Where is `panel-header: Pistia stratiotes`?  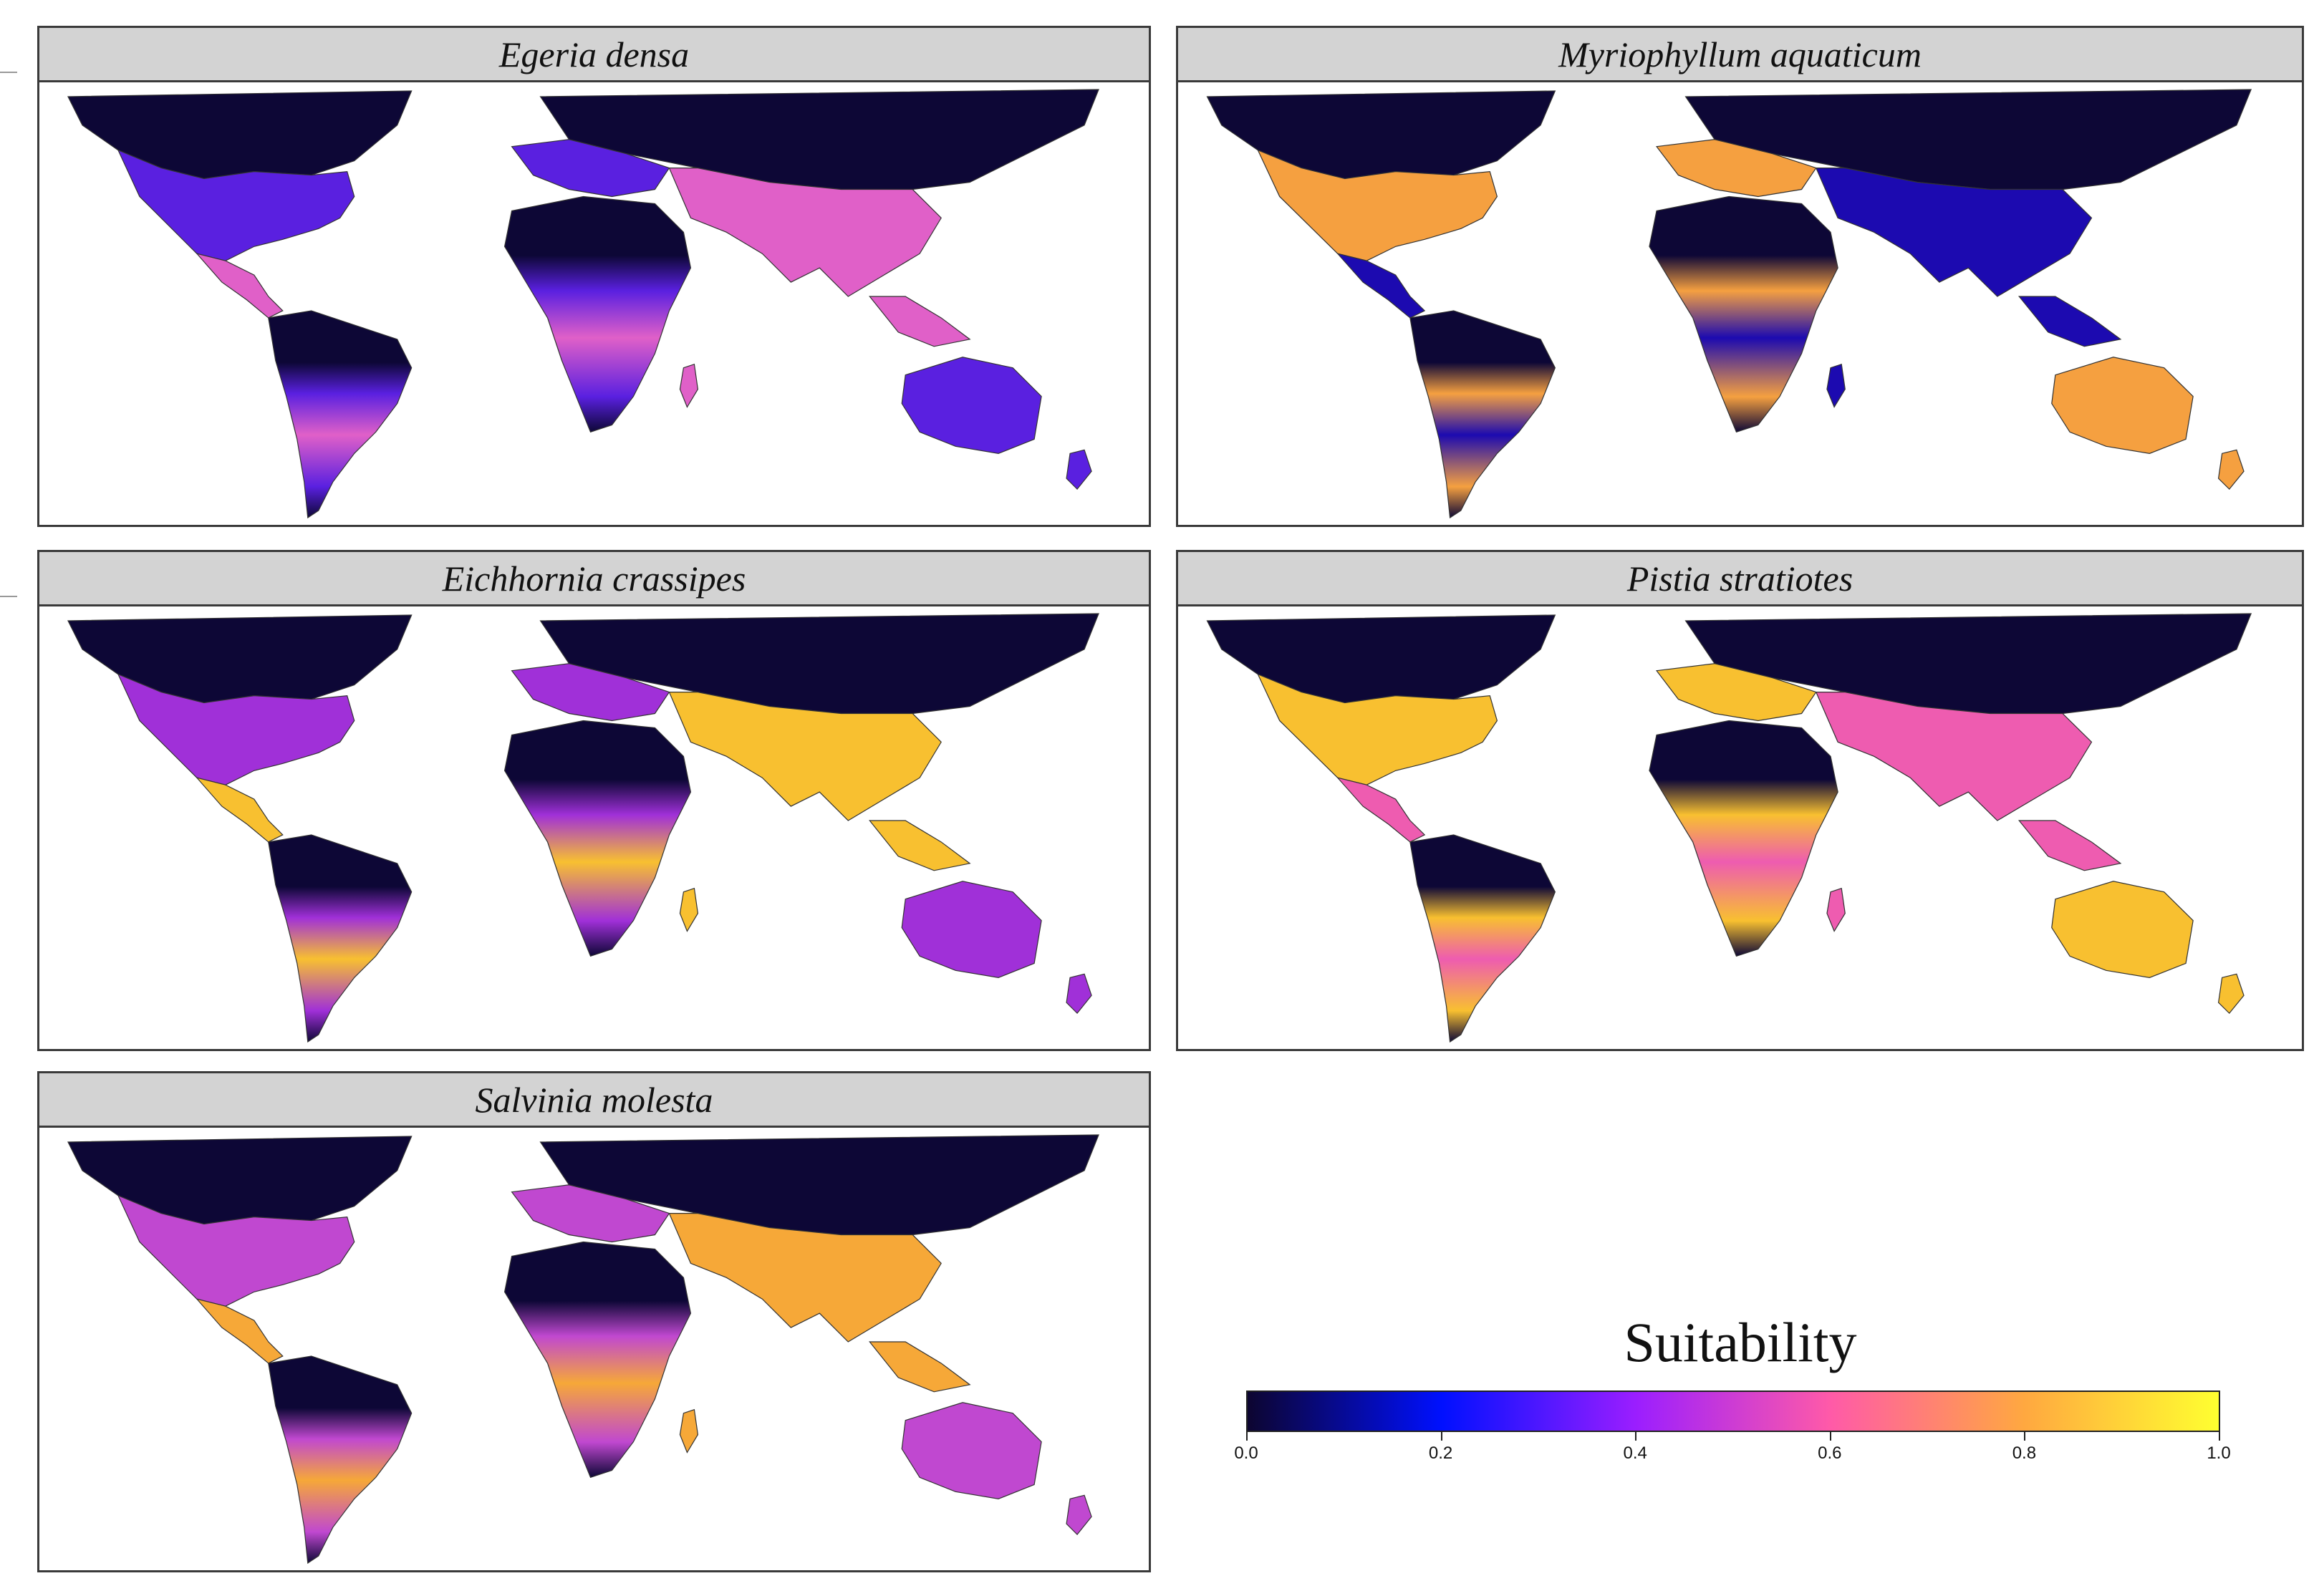 panel-header: Pistia stratiotes is located at coordinates (1740, 579).